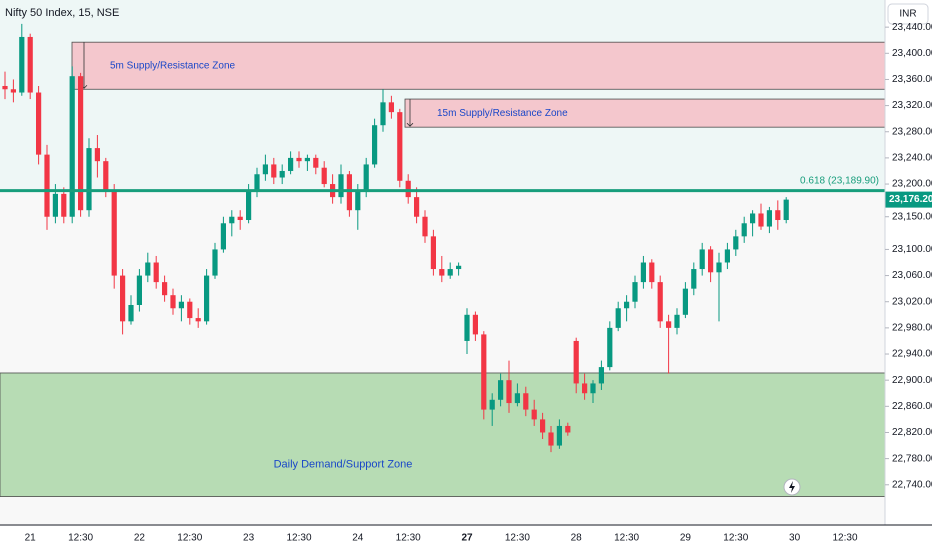  What do you see at coordinates (908, 199) in the screenshot?
I see `last-price-tag` at bounding box center [908, 199].